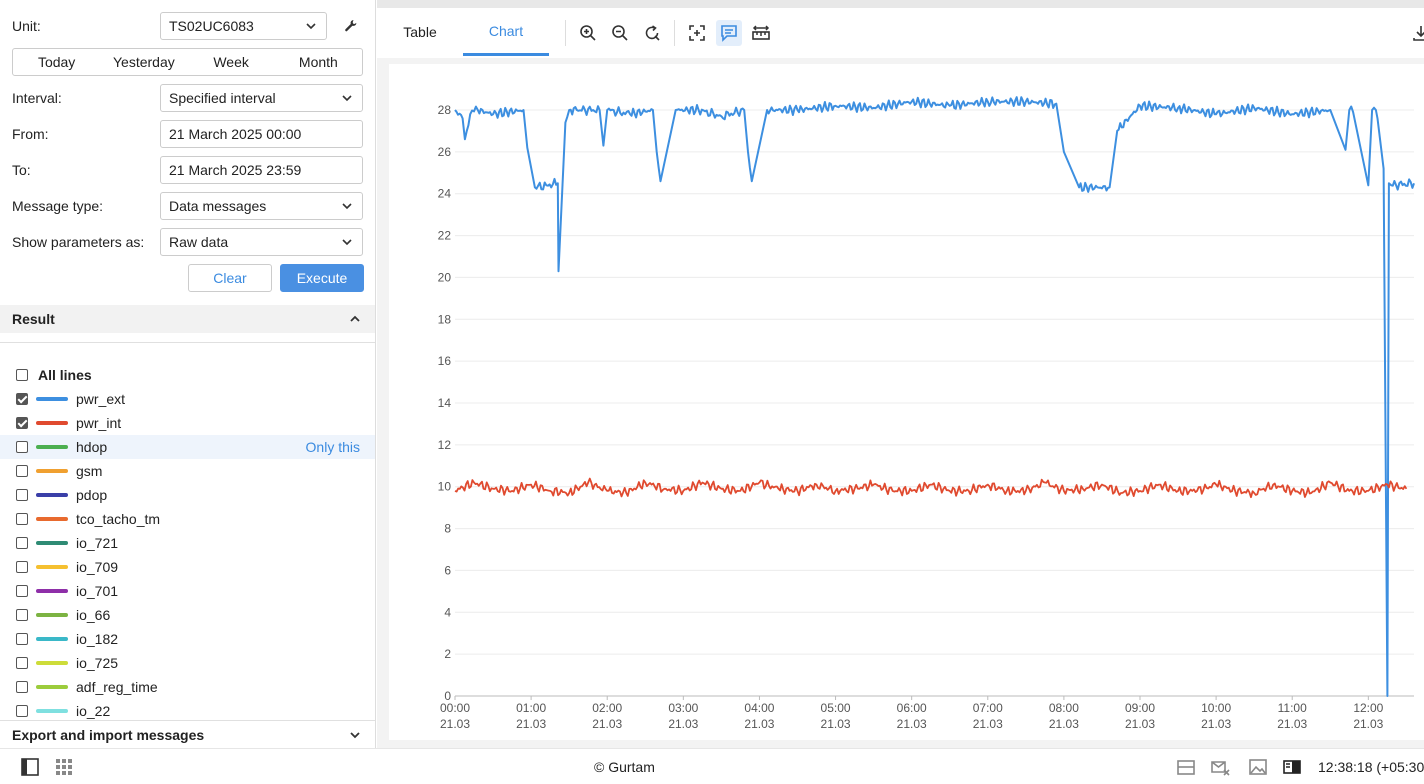 This screenshot has width=1424, height=784. Describe the element at coordinates (351, 26) in the screenshot. I see `wrench-icon` at that location.